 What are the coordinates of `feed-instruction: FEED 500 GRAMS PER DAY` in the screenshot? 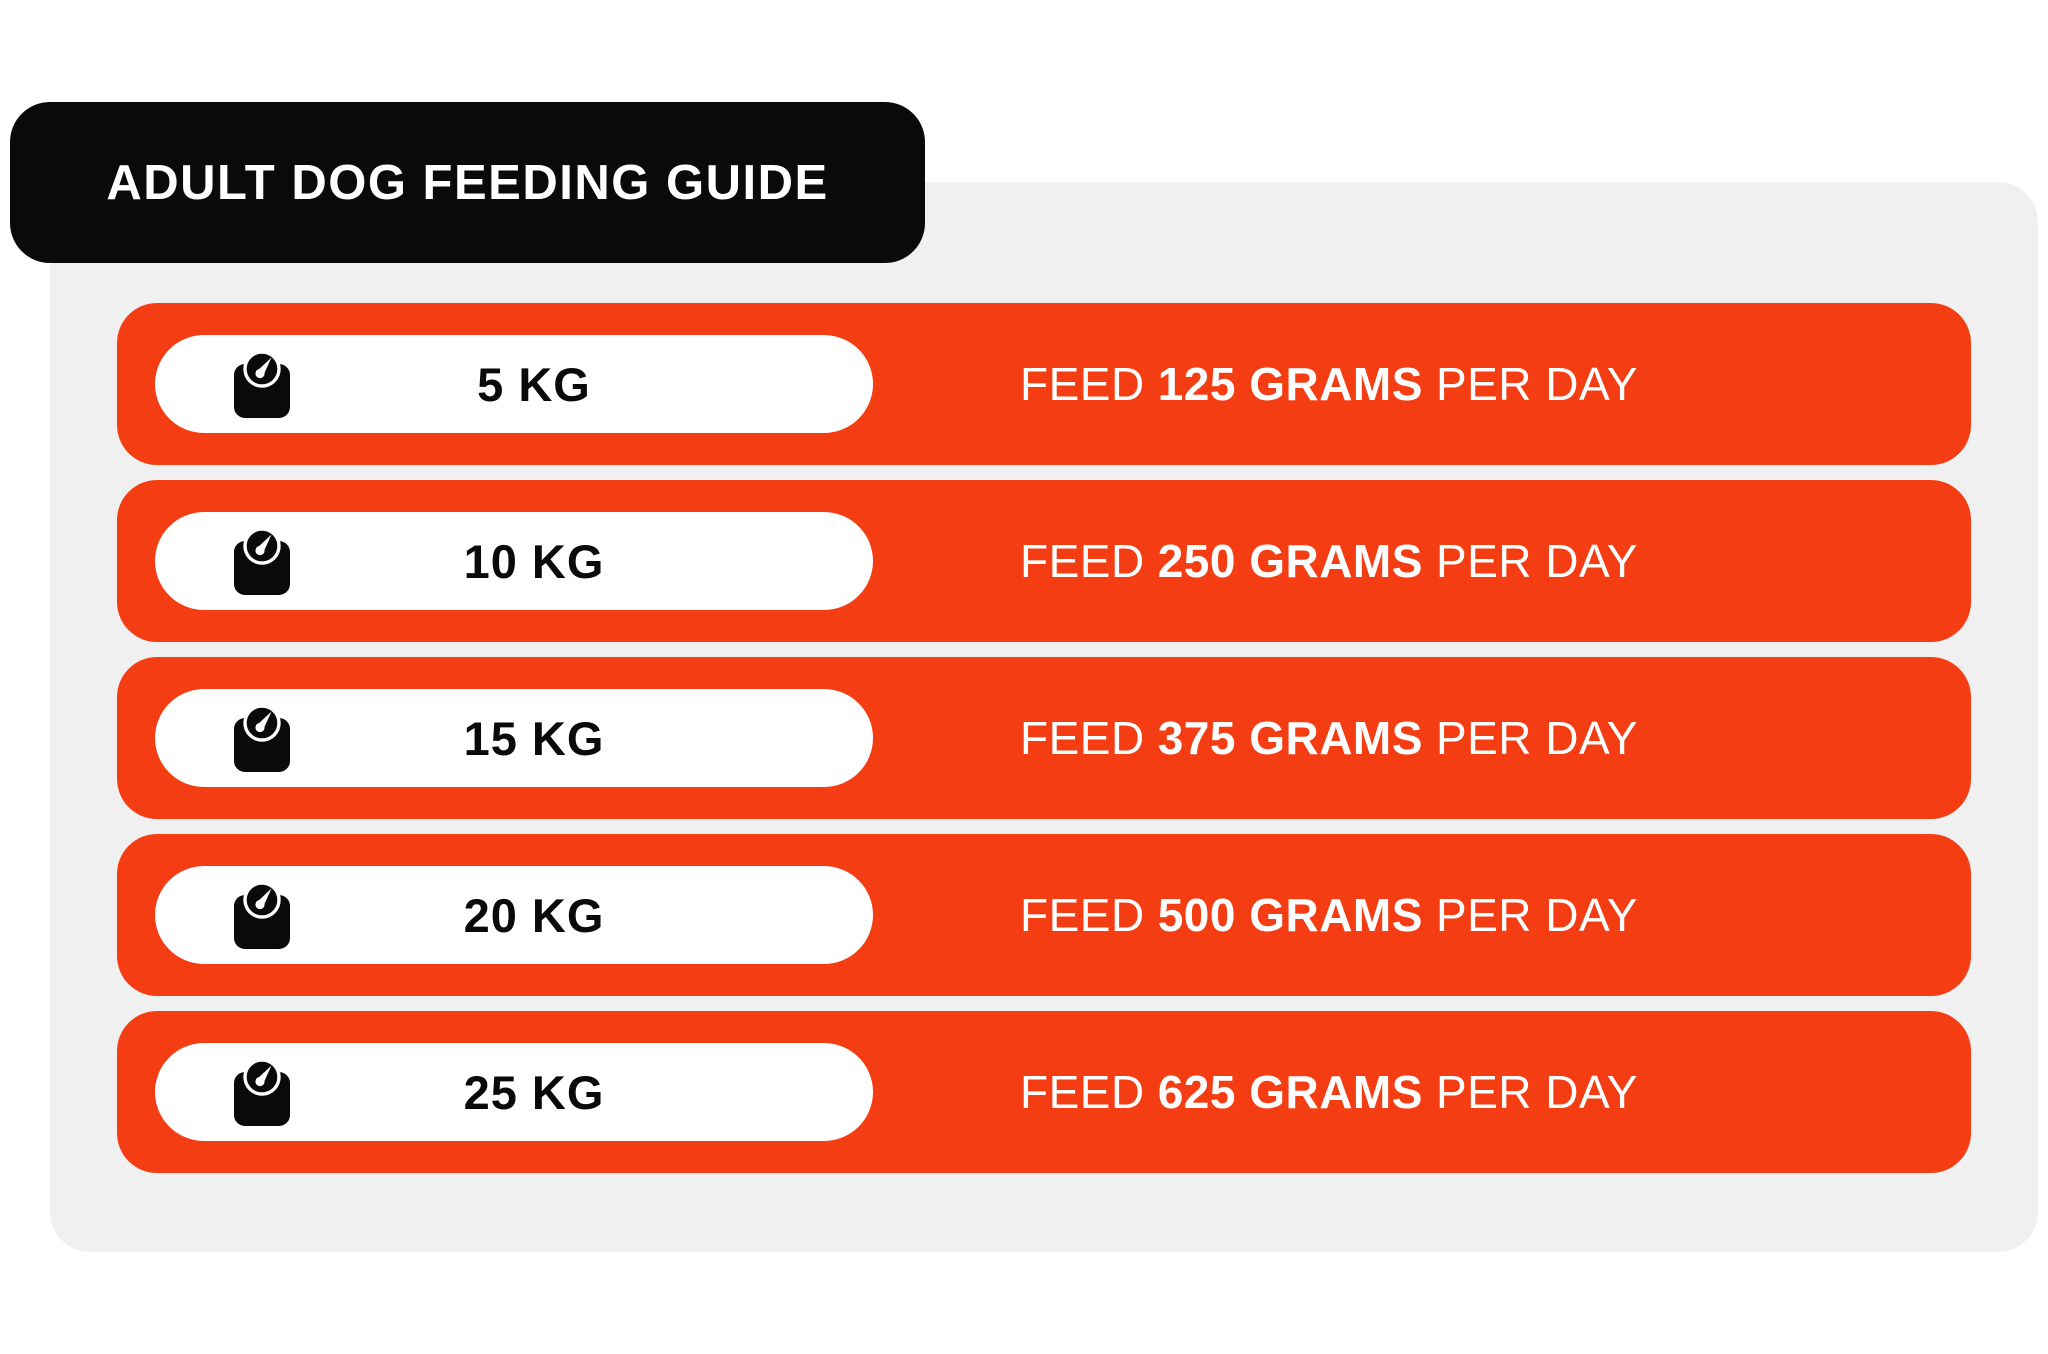 It's located at (1329, 915).